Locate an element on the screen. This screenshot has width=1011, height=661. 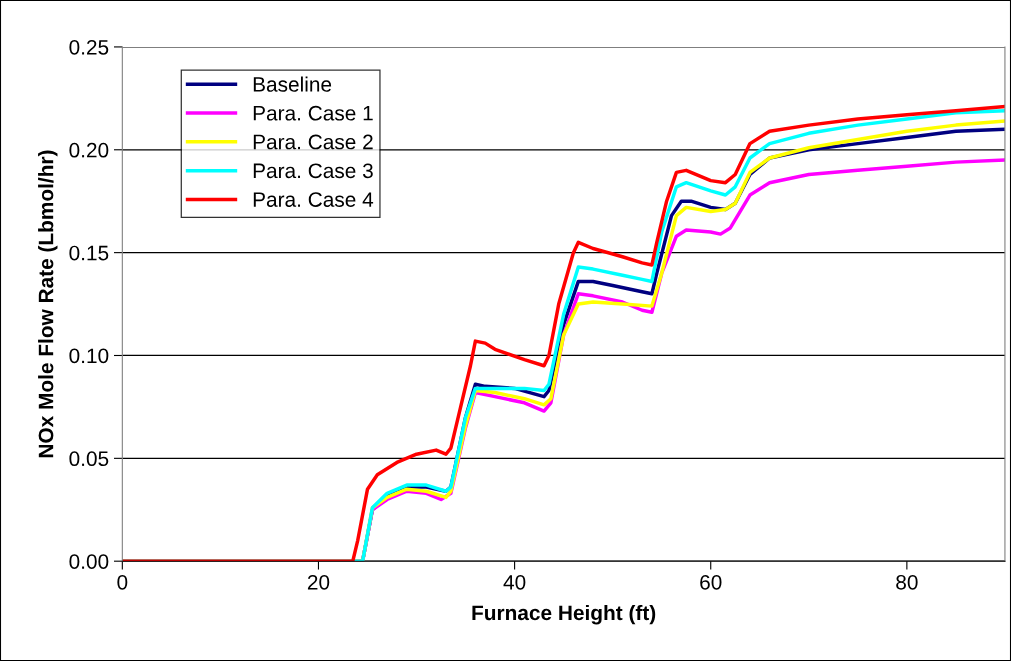
y-tick-label: 0.25 is located at coordinates (89, 47).